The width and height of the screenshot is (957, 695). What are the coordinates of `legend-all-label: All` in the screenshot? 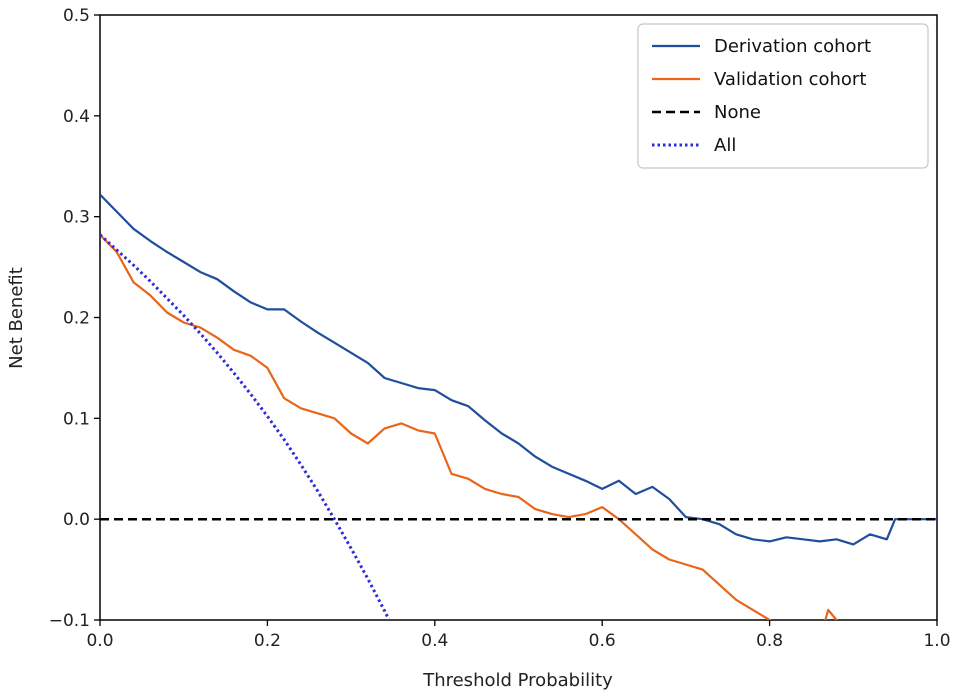 It's located at (725, 145).